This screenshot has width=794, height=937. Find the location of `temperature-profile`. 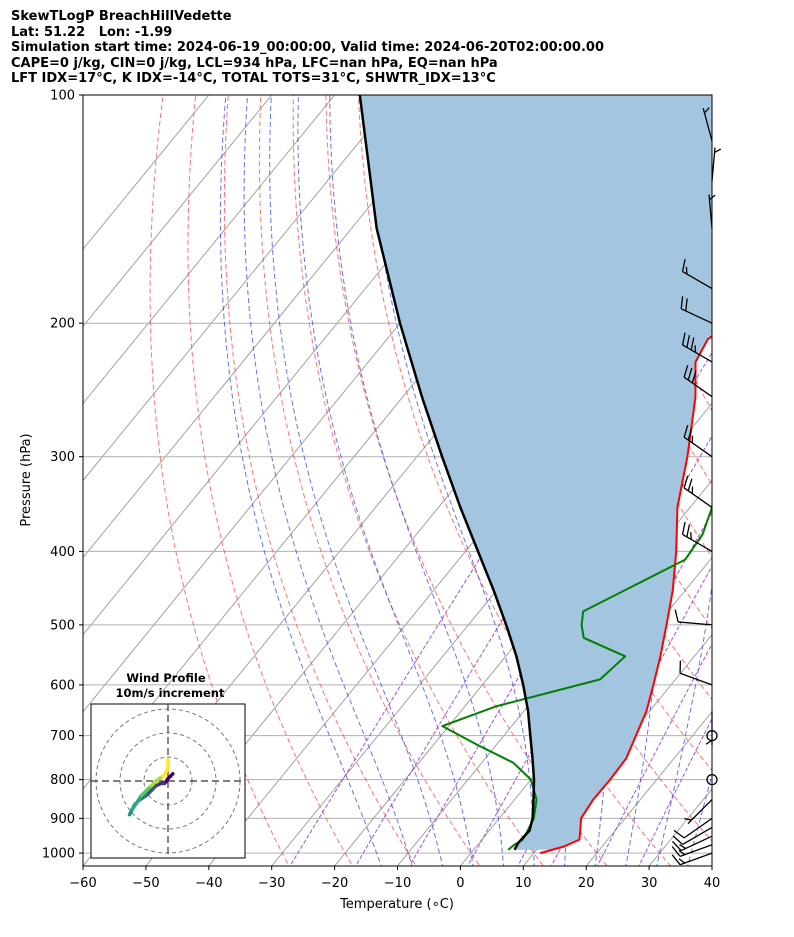

temperature-profile is located at coordinates (625, 594).